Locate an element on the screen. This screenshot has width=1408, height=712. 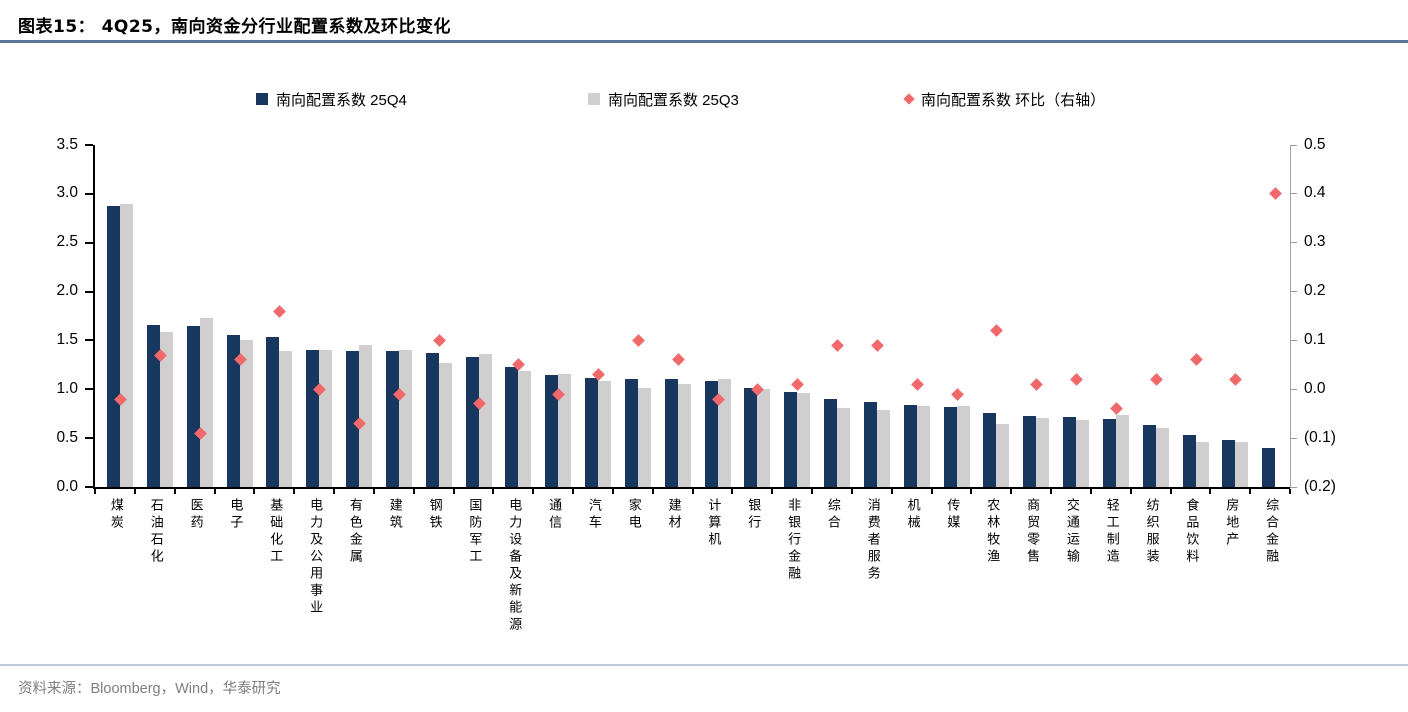
y-axis-right-line is located at coordinates (1290, 316).